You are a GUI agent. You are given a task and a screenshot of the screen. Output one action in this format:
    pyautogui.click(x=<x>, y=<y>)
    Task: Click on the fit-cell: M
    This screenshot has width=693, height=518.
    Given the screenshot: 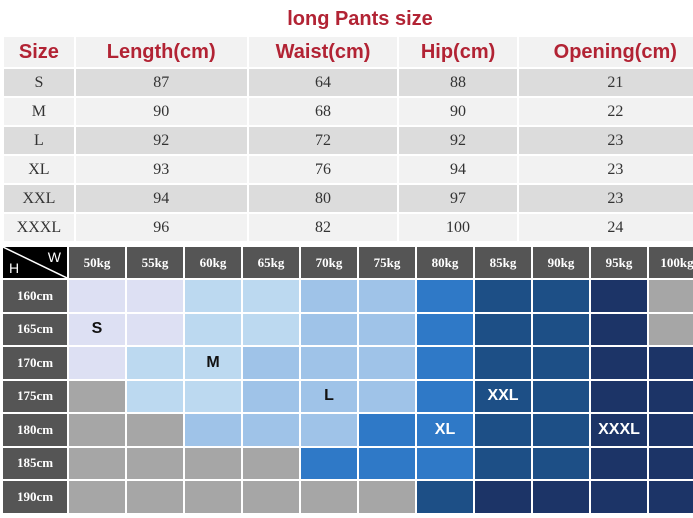 What is the action you would take?
    pyautogui.click(x=213, y=363)
    